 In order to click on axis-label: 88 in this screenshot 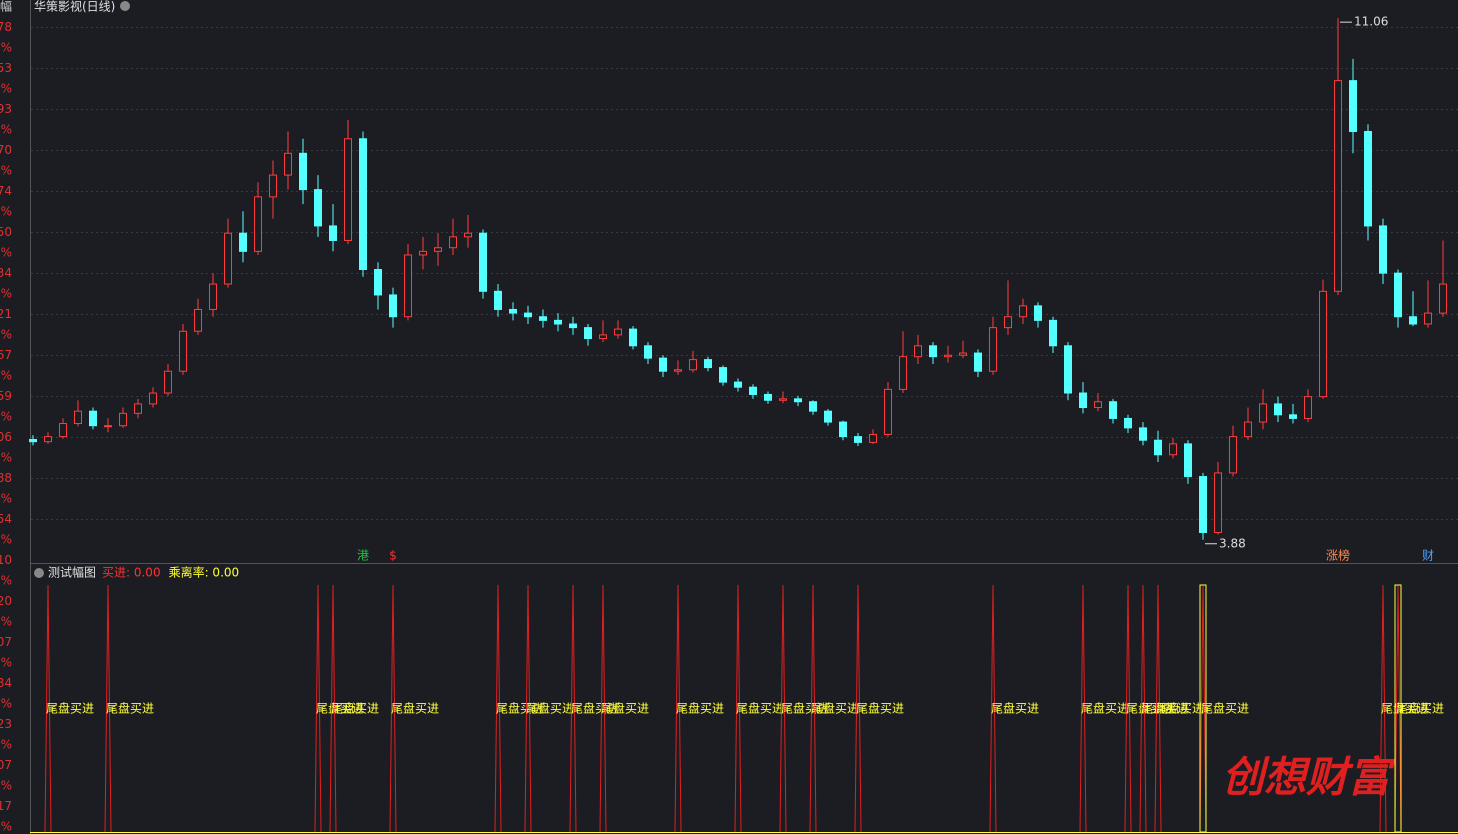, I will do `click(6, 478)`.